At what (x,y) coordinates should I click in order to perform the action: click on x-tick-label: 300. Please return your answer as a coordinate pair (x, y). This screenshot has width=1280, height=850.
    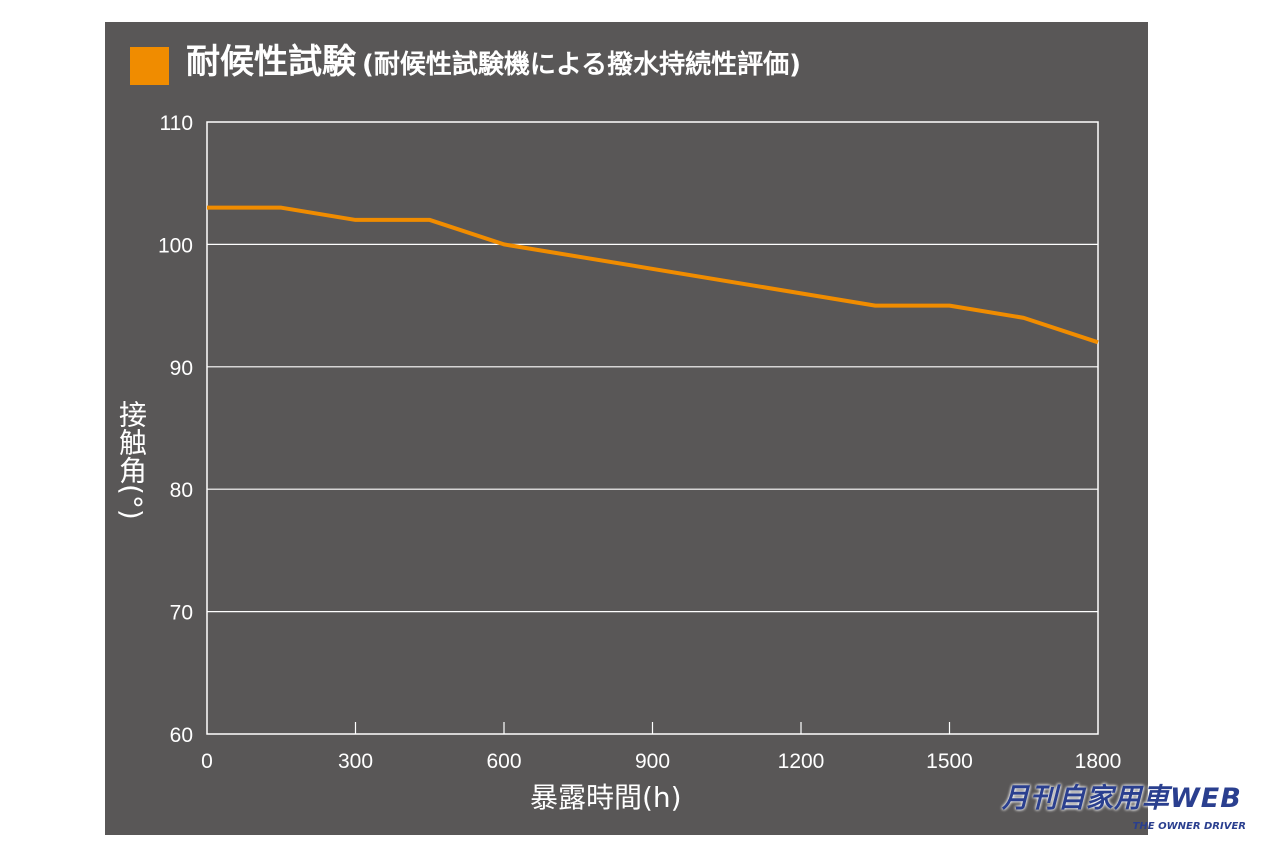
    Looking at the image, I should click on (355, 761).